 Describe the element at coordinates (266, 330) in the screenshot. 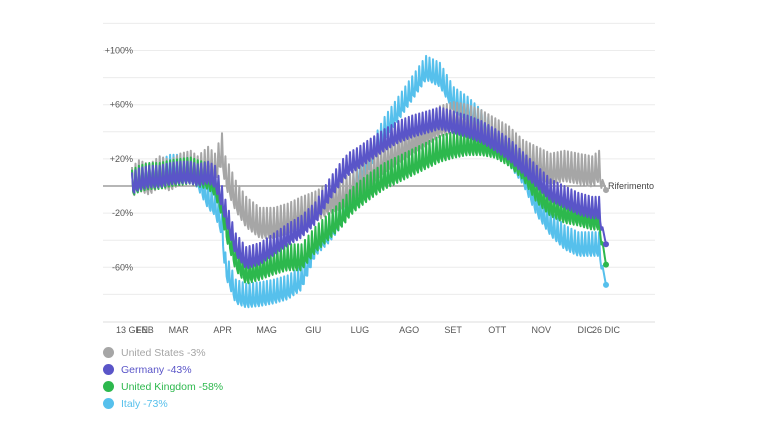

I see `x-tick-label: MAG` at that location.